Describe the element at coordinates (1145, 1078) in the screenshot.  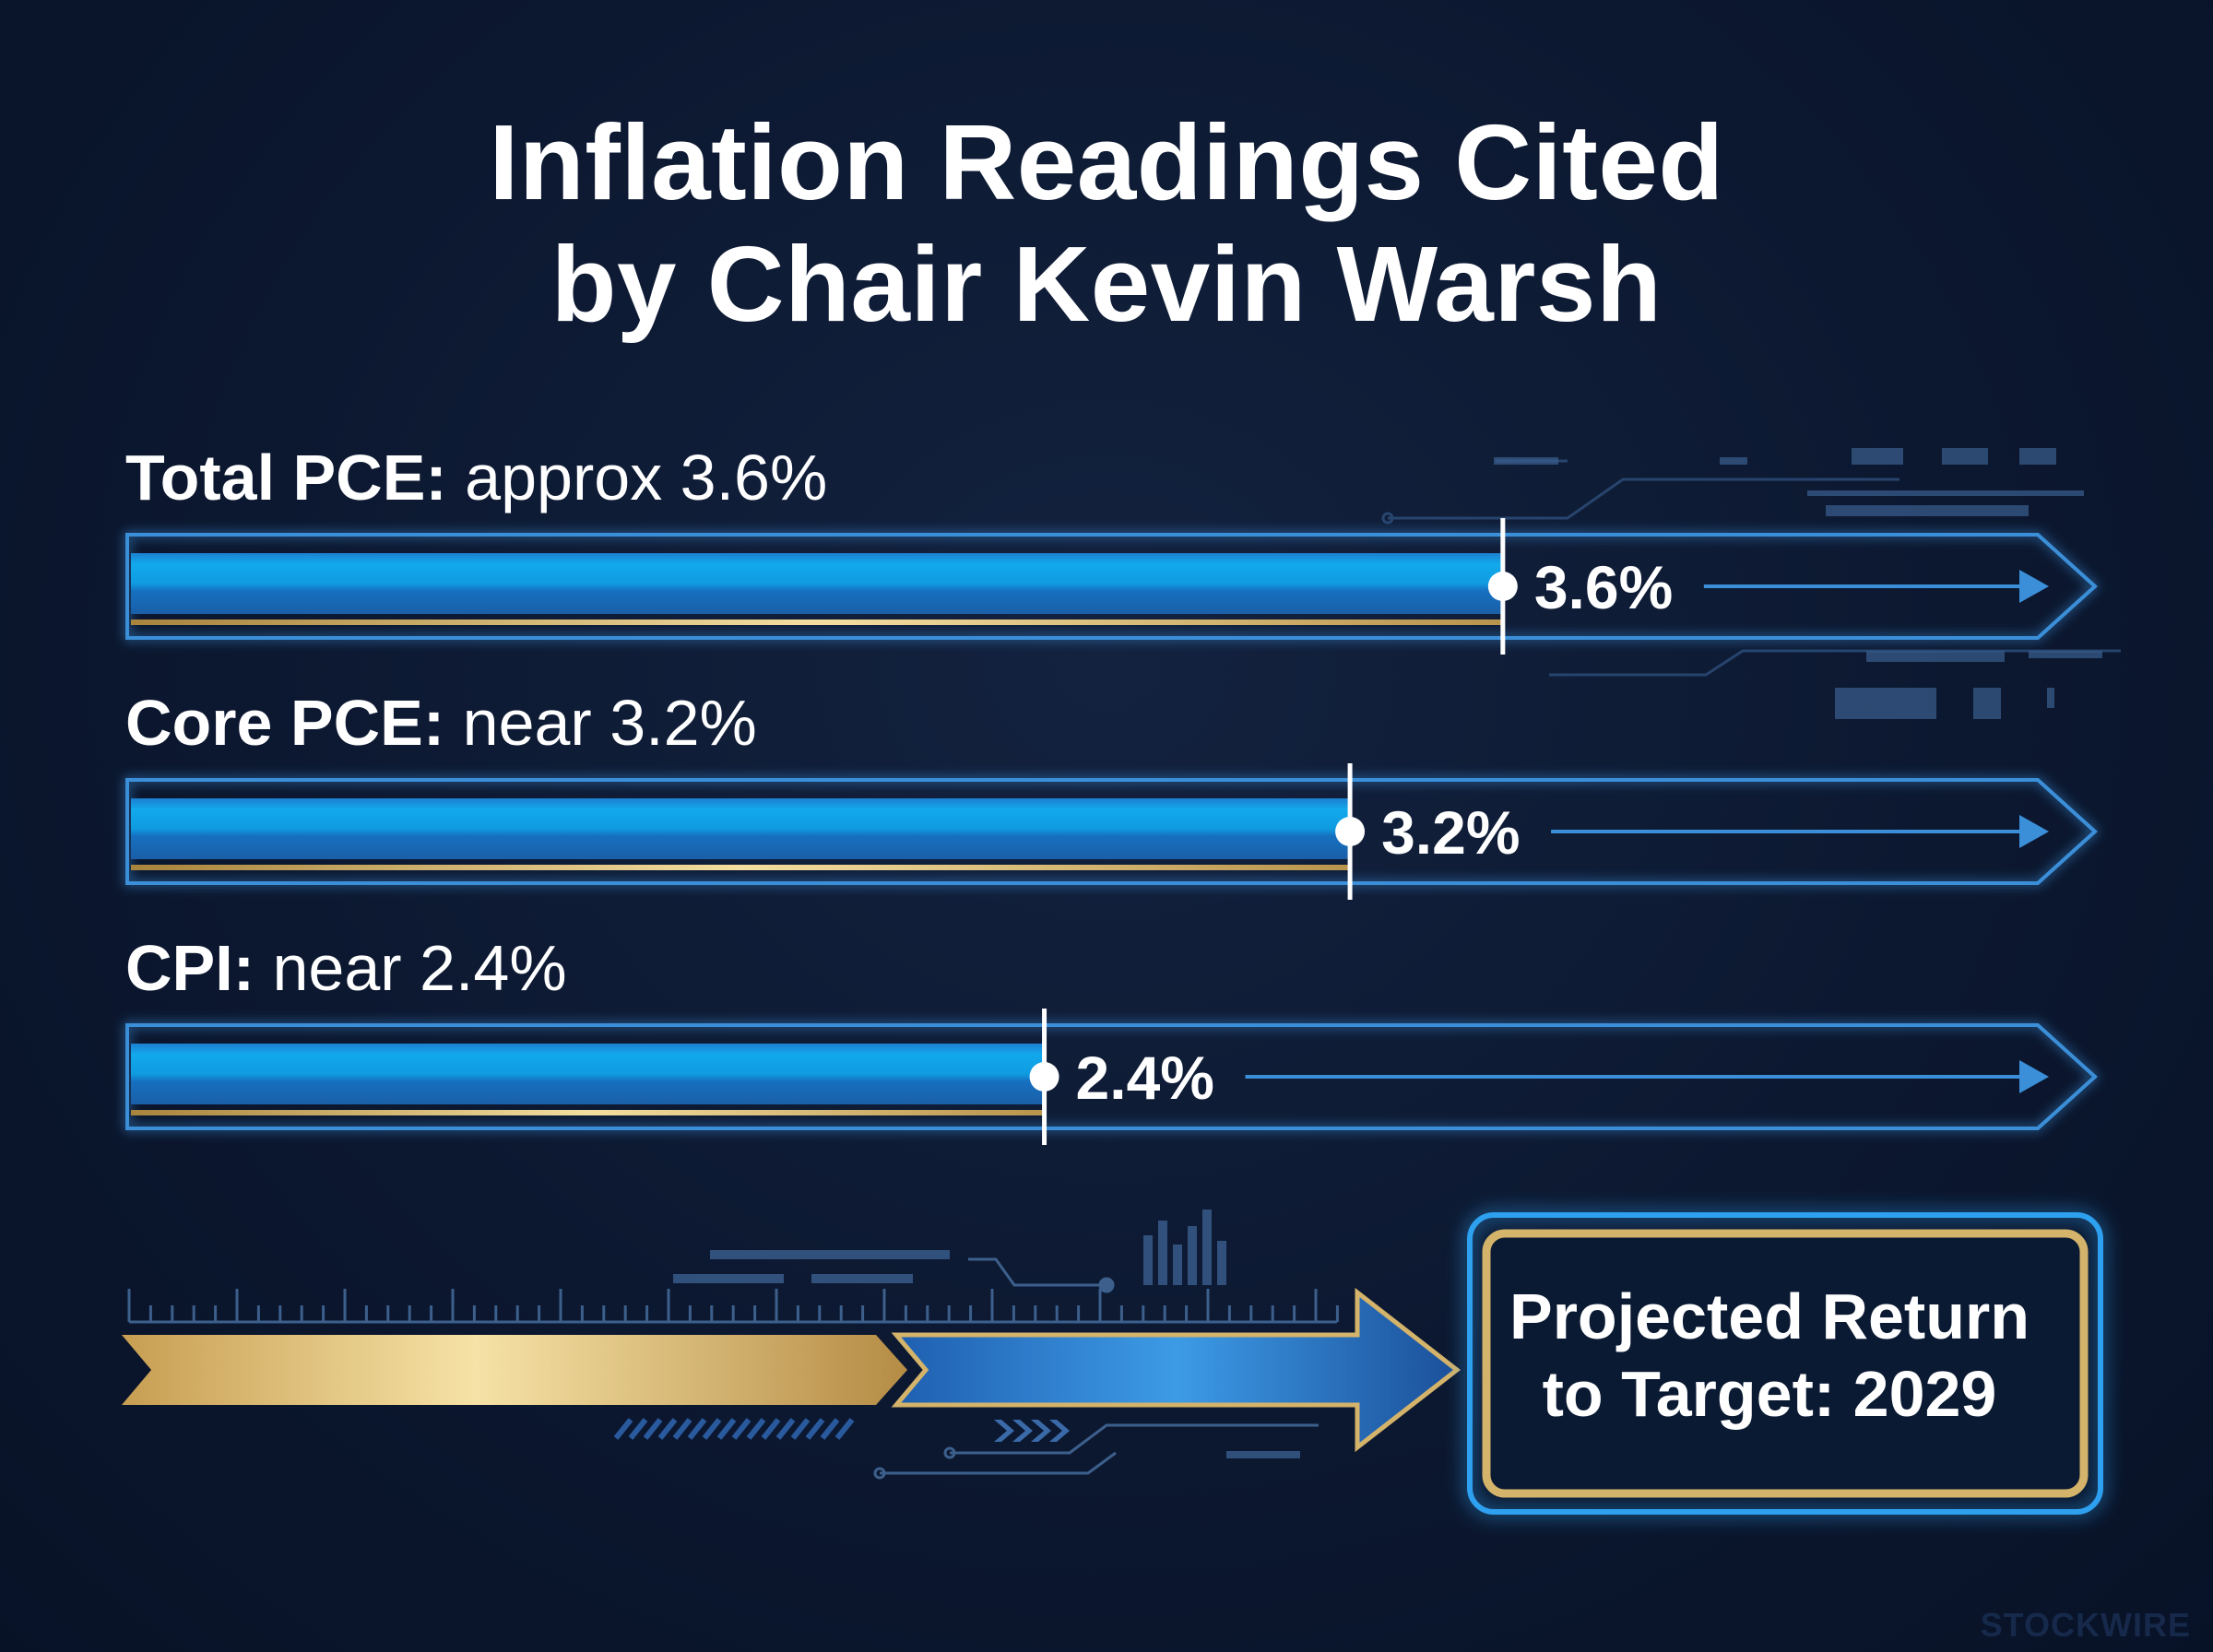
I see `value-label: 2.4%` at that location.